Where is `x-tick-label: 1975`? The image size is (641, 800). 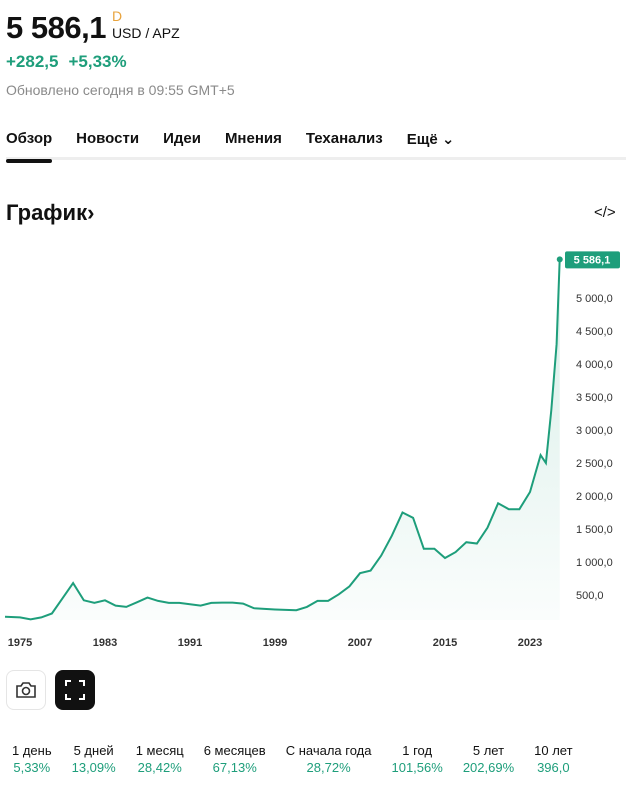
x-tick-label: 1975 is located at coordinates (20, 643).